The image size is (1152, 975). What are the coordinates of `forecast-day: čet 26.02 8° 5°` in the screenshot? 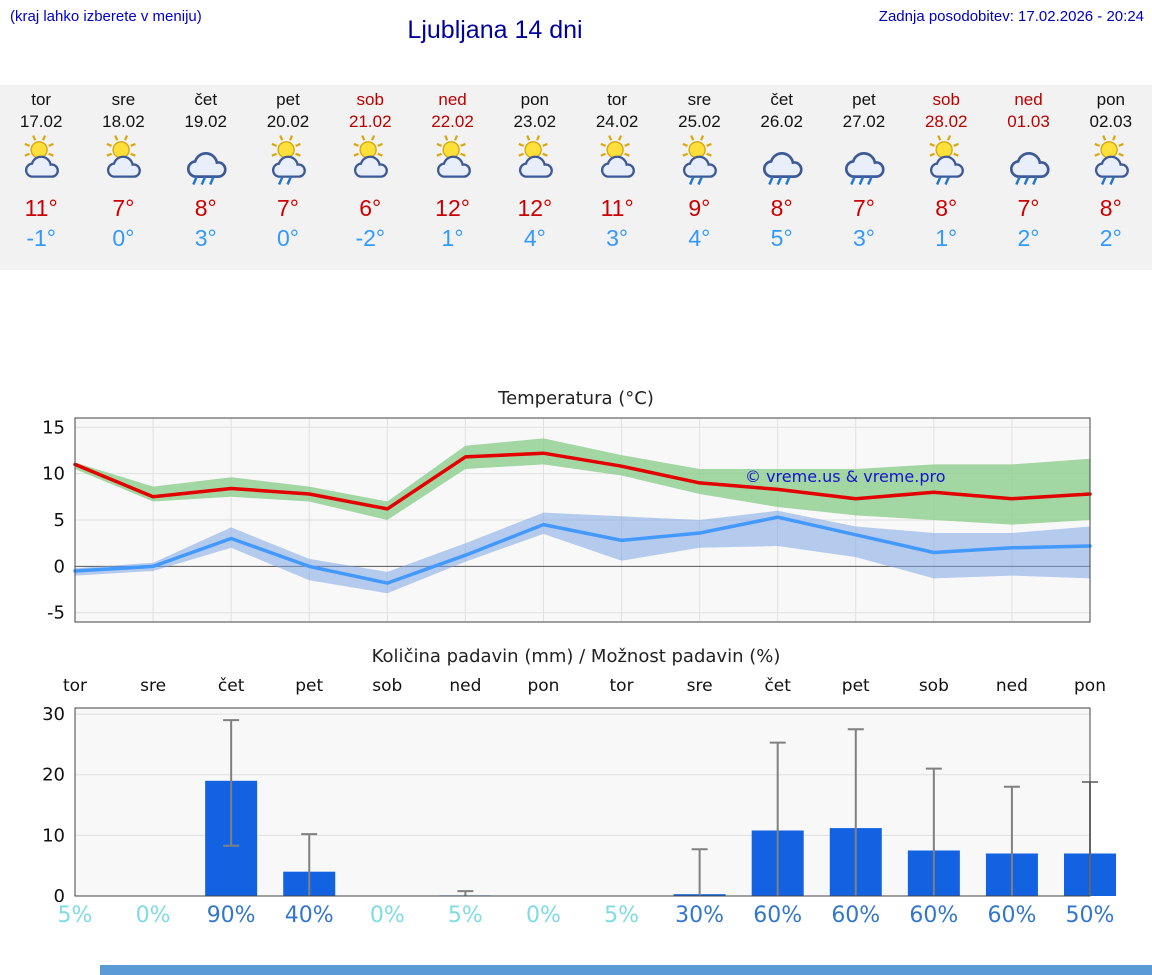 It's located at (782, 177).